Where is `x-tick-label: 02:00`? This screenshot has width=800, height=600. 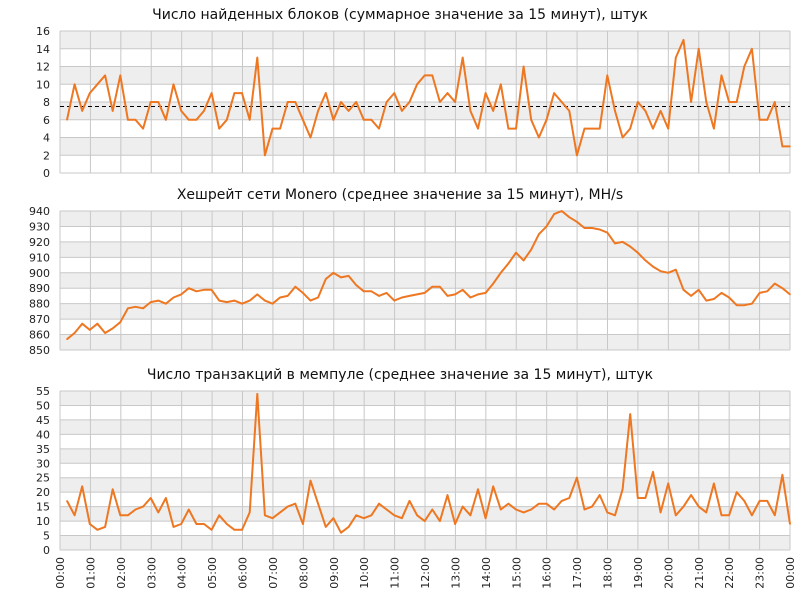 x-tick-label: 02:00 is located at coordinates (121, 573).